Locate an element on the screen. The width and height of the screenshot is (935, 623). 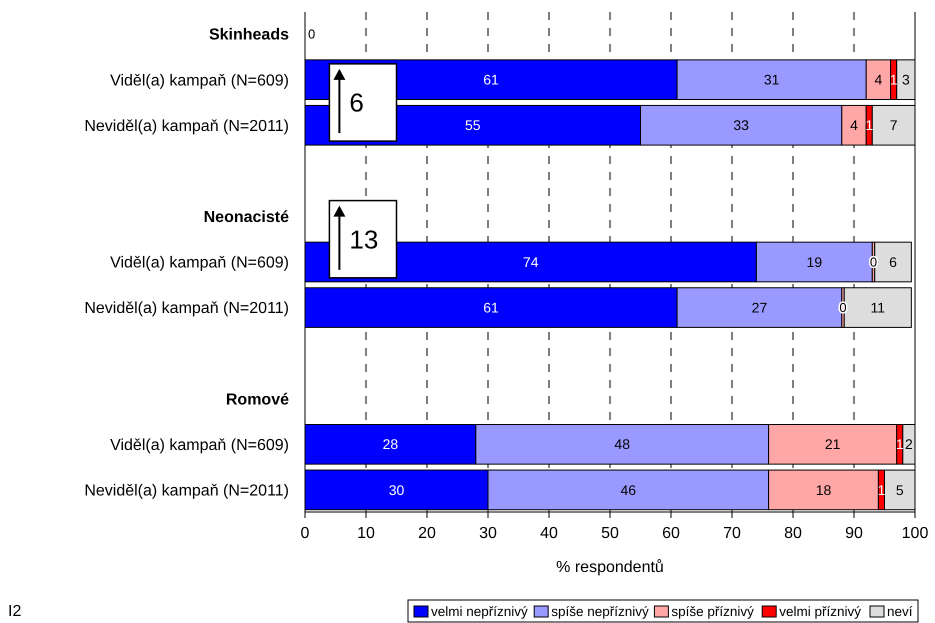
annotation: 6 is located at coordinates (356, 103).